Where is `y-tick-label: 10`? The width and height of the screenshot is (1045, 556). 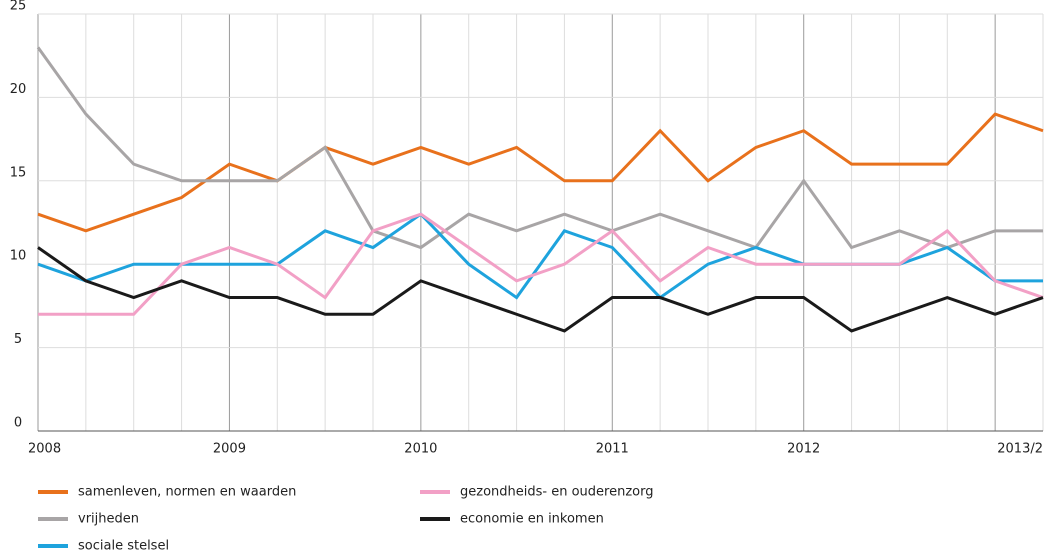 y-tick-label: 10 is located at coordinates (18, 256).